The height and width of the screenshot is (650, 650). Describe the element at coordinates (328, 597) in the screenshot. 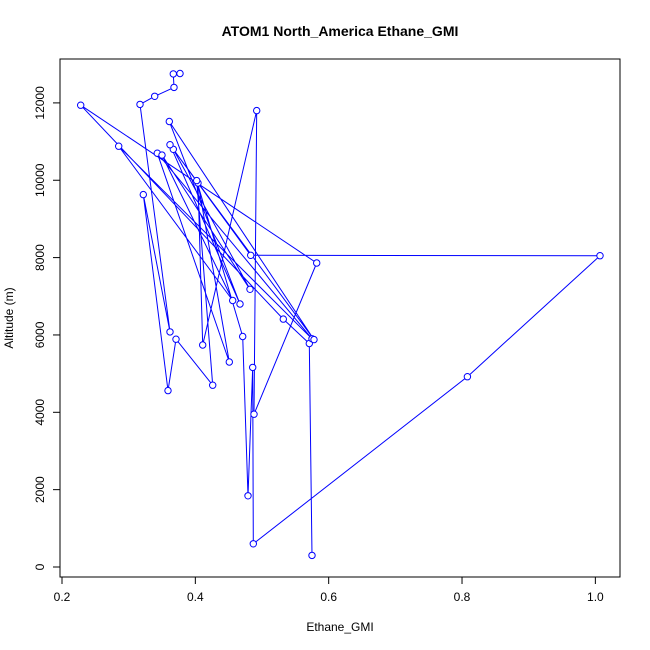

I see `x-tick-label: 0.6` at that location.